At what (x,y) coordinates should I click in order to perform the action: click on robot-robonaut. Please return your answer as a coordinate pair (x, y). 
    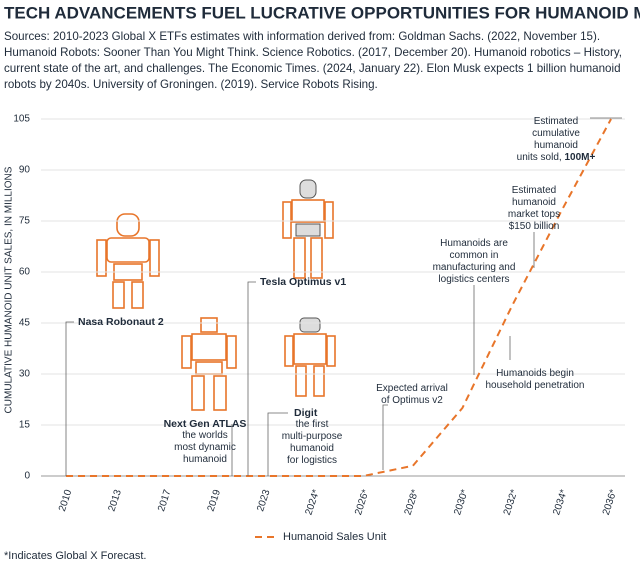
    Looking at the image, I should click on (128, 261).